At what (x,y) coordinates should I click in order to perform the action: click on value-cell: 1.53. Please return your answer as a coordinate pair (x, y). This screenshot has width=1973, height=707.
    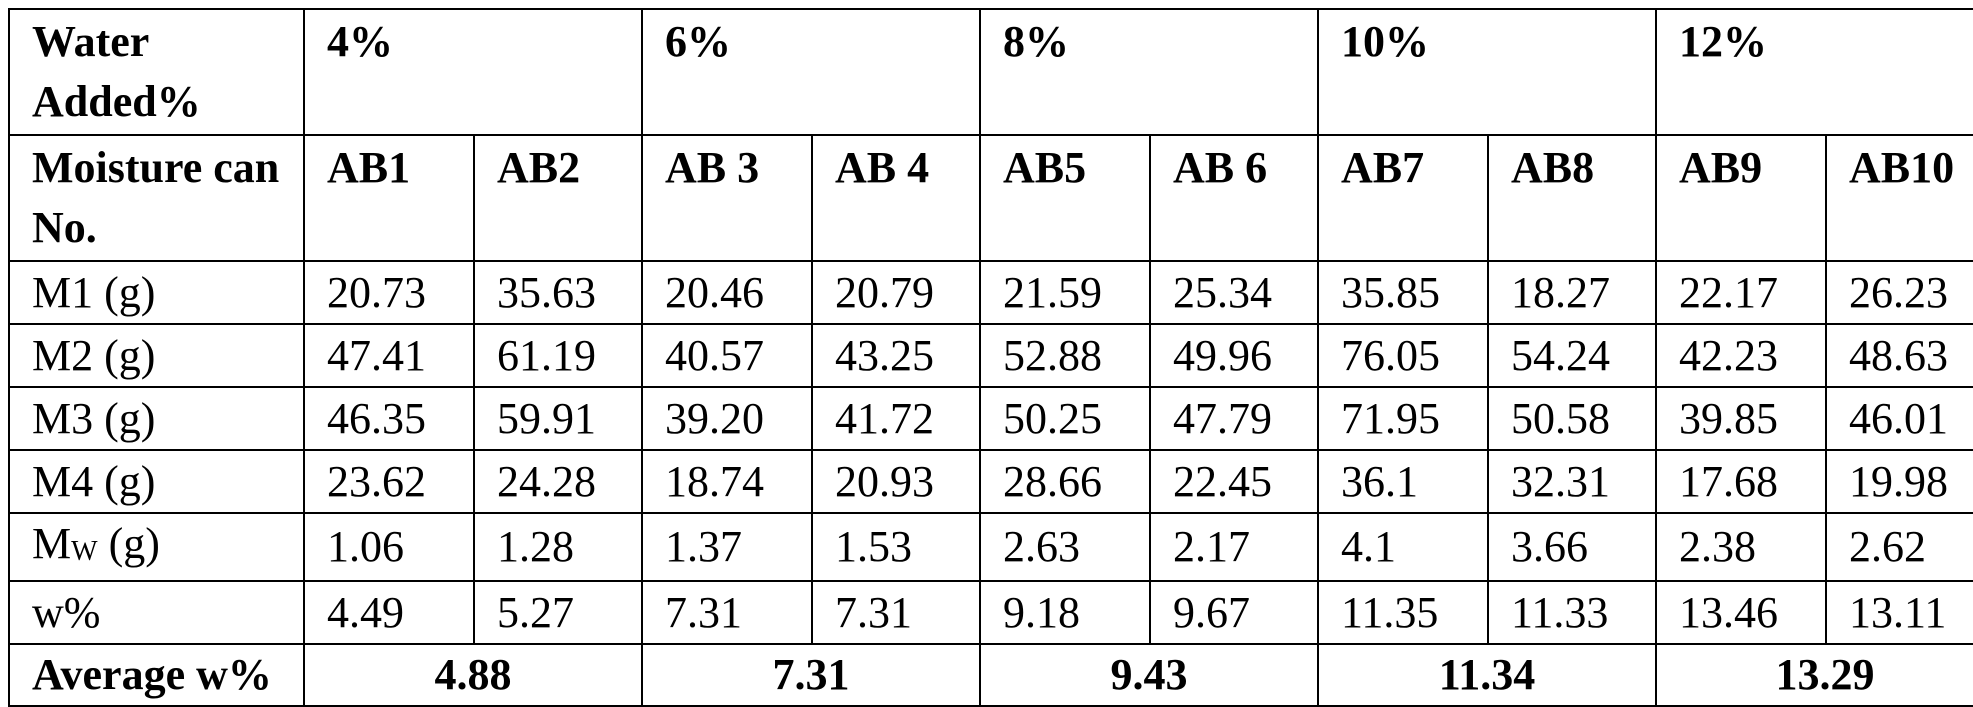
    Looking at the image, I should click on (896, 547).